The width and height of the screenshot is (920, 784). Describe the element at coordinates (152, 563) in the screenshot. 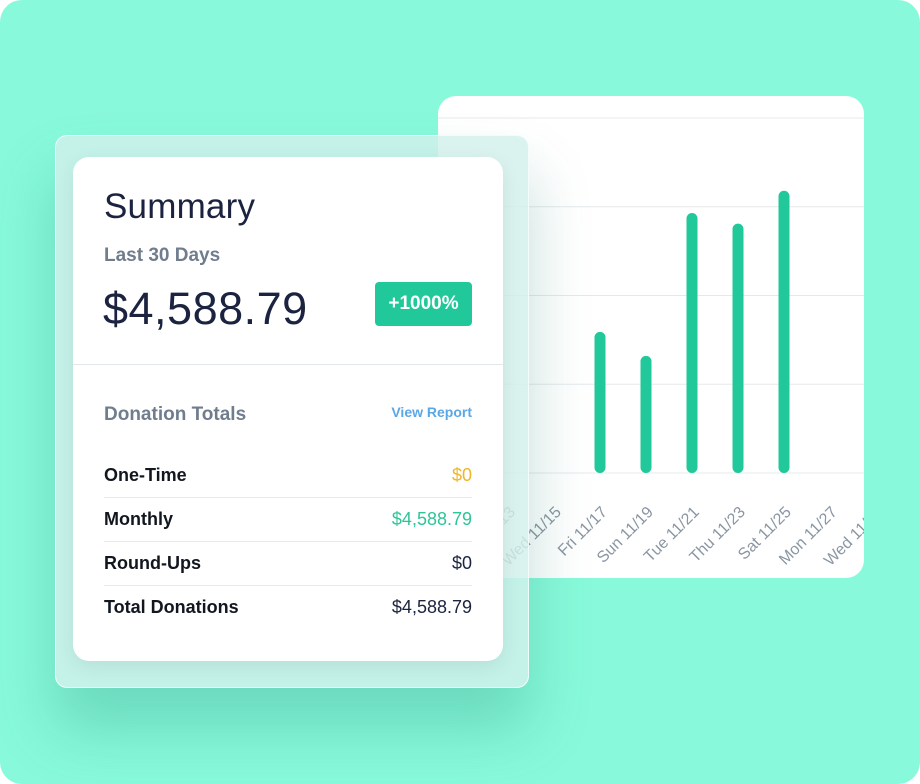

I see `row-label: Round-Ups` at that location.